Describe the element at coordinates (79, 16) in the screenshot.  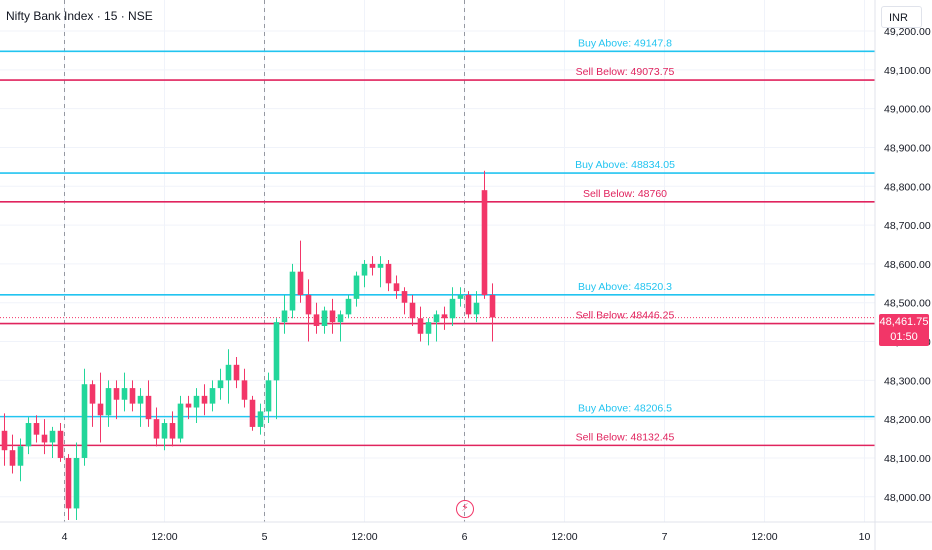
I see `chart-title: Nifty Bank Index · 15 · NSE` at that location.